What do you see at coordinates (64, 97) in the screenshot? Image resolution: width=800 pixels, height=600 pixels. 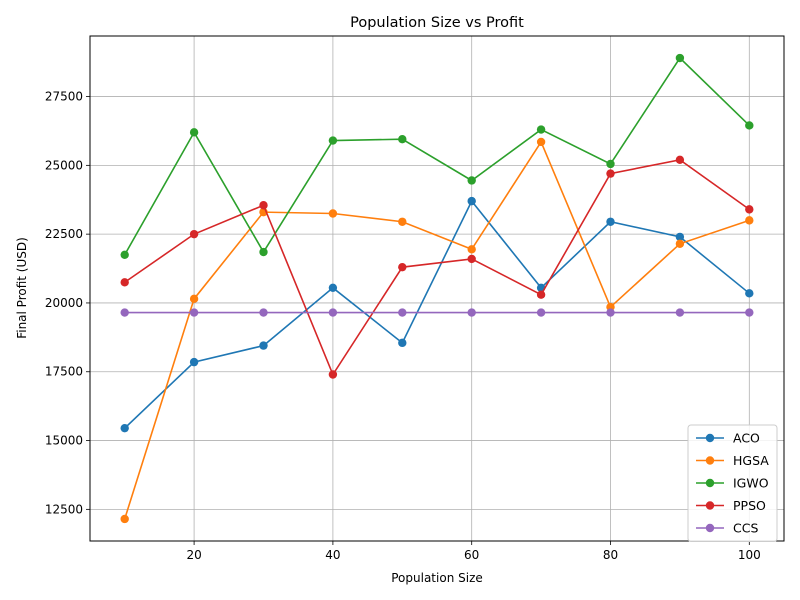 I see `y-tick-label: 27500` at bounding box center [64, 97].